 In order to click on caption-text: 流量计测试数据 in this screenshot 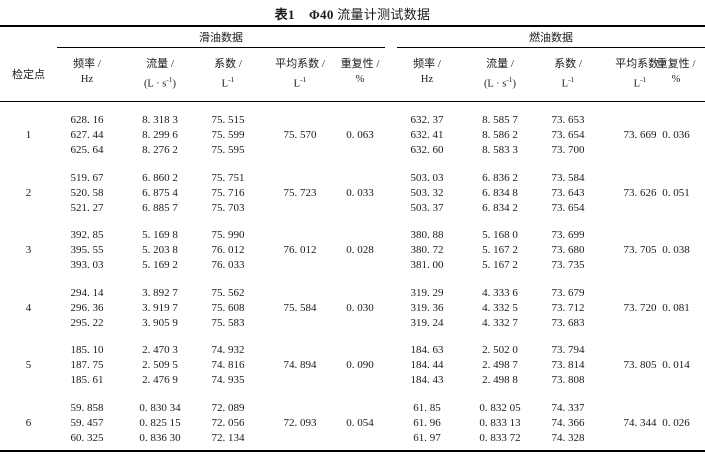, I will do `click(384, 14)`.